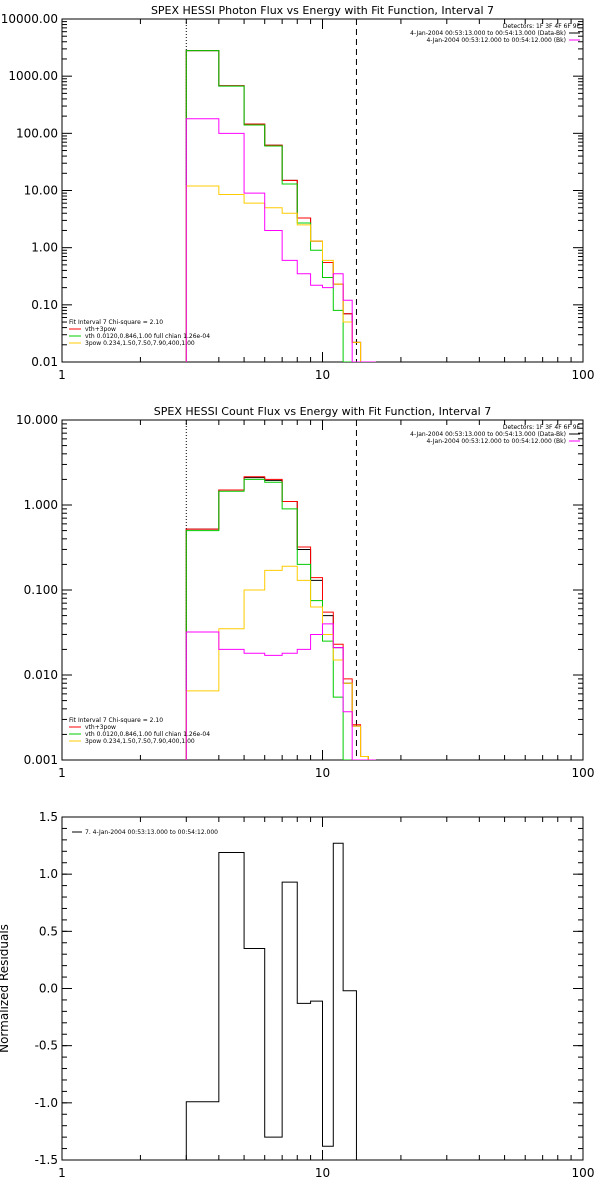  What do you see at coordinates (5, 988) in the screenshot?
I see `y-axis-label: Normalized Residuals` at bounding box center [5, 988].